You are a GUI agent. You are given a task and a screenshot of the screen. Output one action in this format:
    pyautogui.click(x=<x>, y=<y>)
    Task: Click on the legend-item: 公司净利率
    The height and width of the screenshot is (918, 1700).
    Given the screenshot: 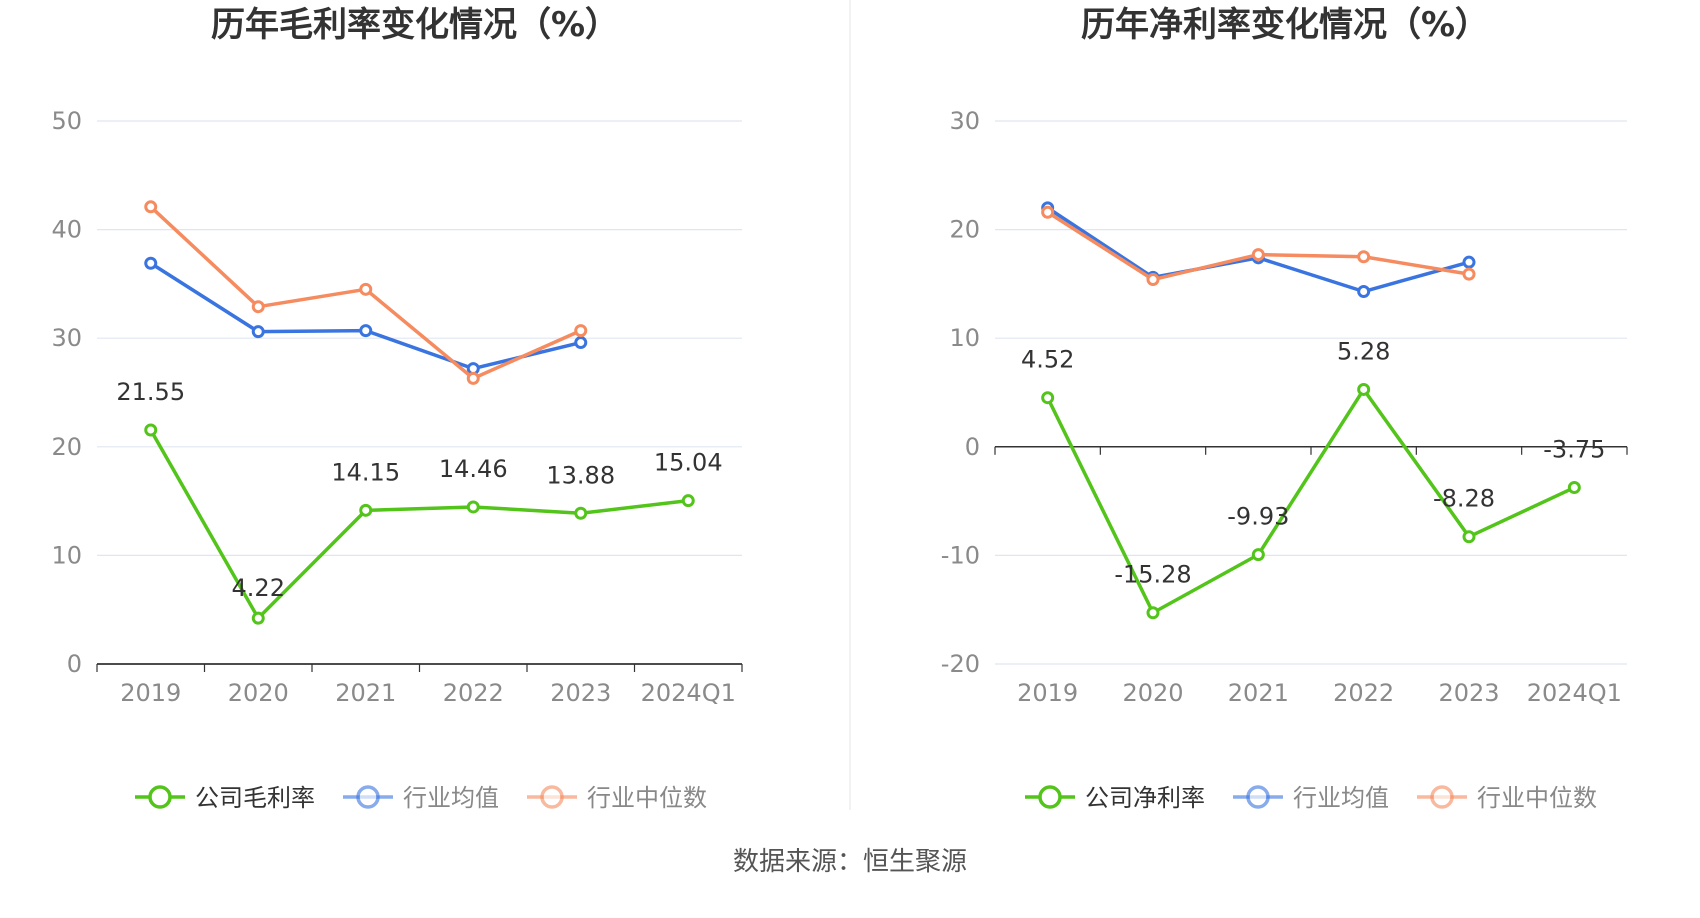 What is the action you would take?
    pyautogui.click(x=1115, y=798)
    